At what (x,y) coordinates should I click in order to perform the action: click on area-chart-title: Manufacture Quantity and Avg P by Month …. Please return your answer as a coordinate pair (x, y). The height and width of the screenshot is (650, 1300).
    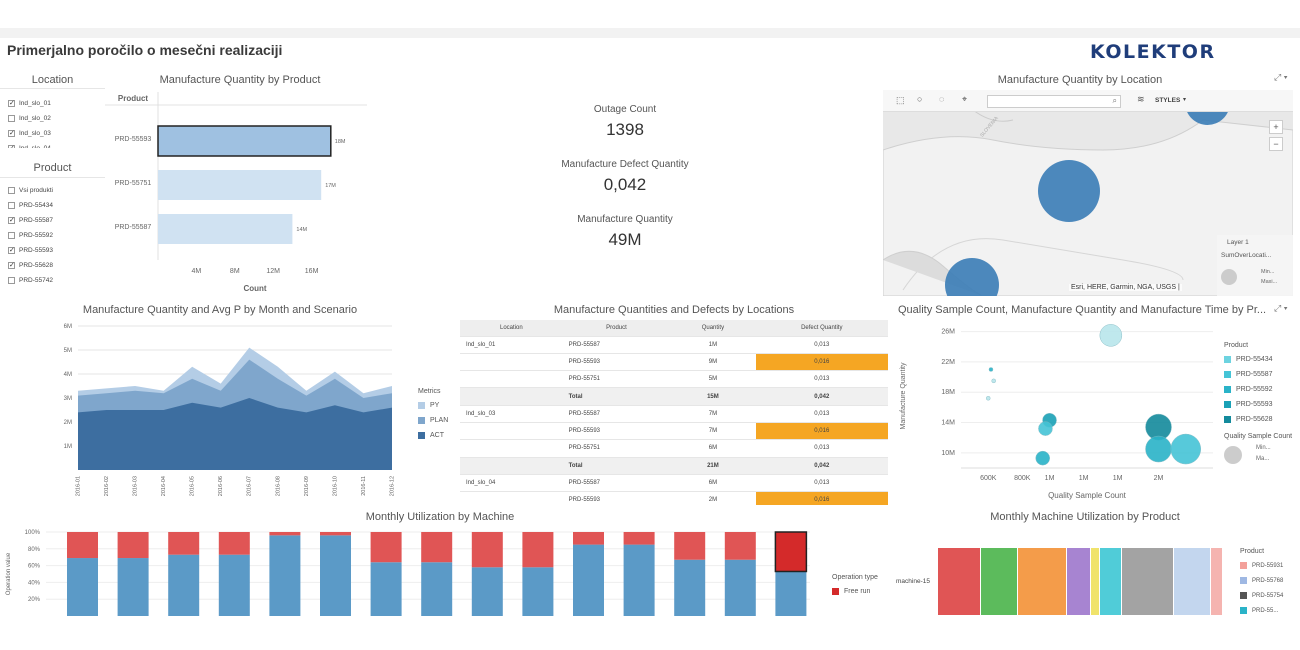
    Looking at the image, I should click on (220, 310).